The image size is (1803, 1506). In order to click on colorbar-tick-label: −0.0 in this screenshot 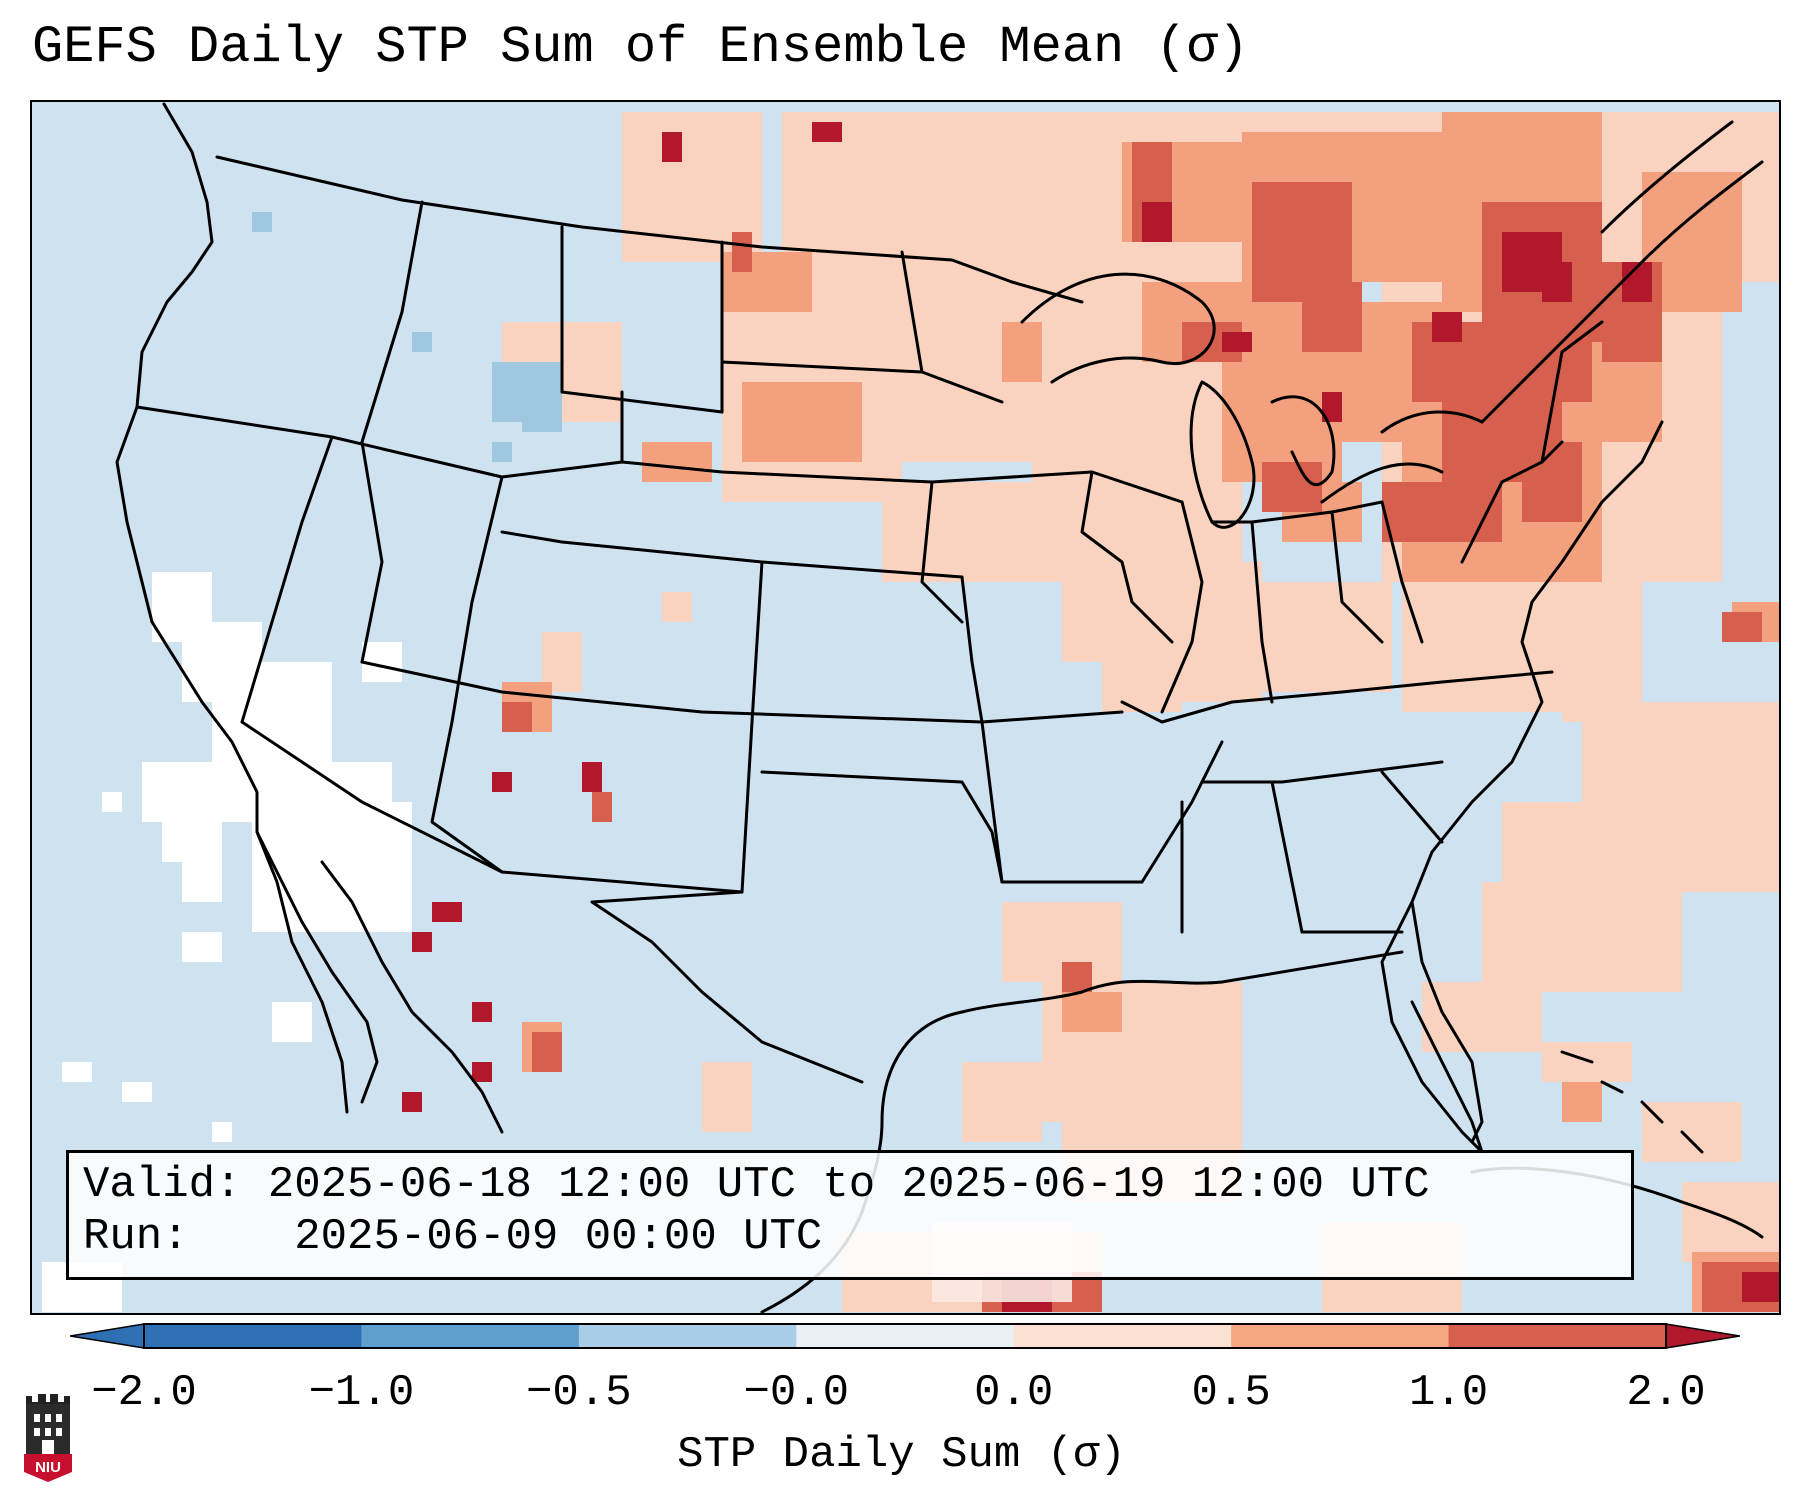, I will do `click(796, 1393)`.